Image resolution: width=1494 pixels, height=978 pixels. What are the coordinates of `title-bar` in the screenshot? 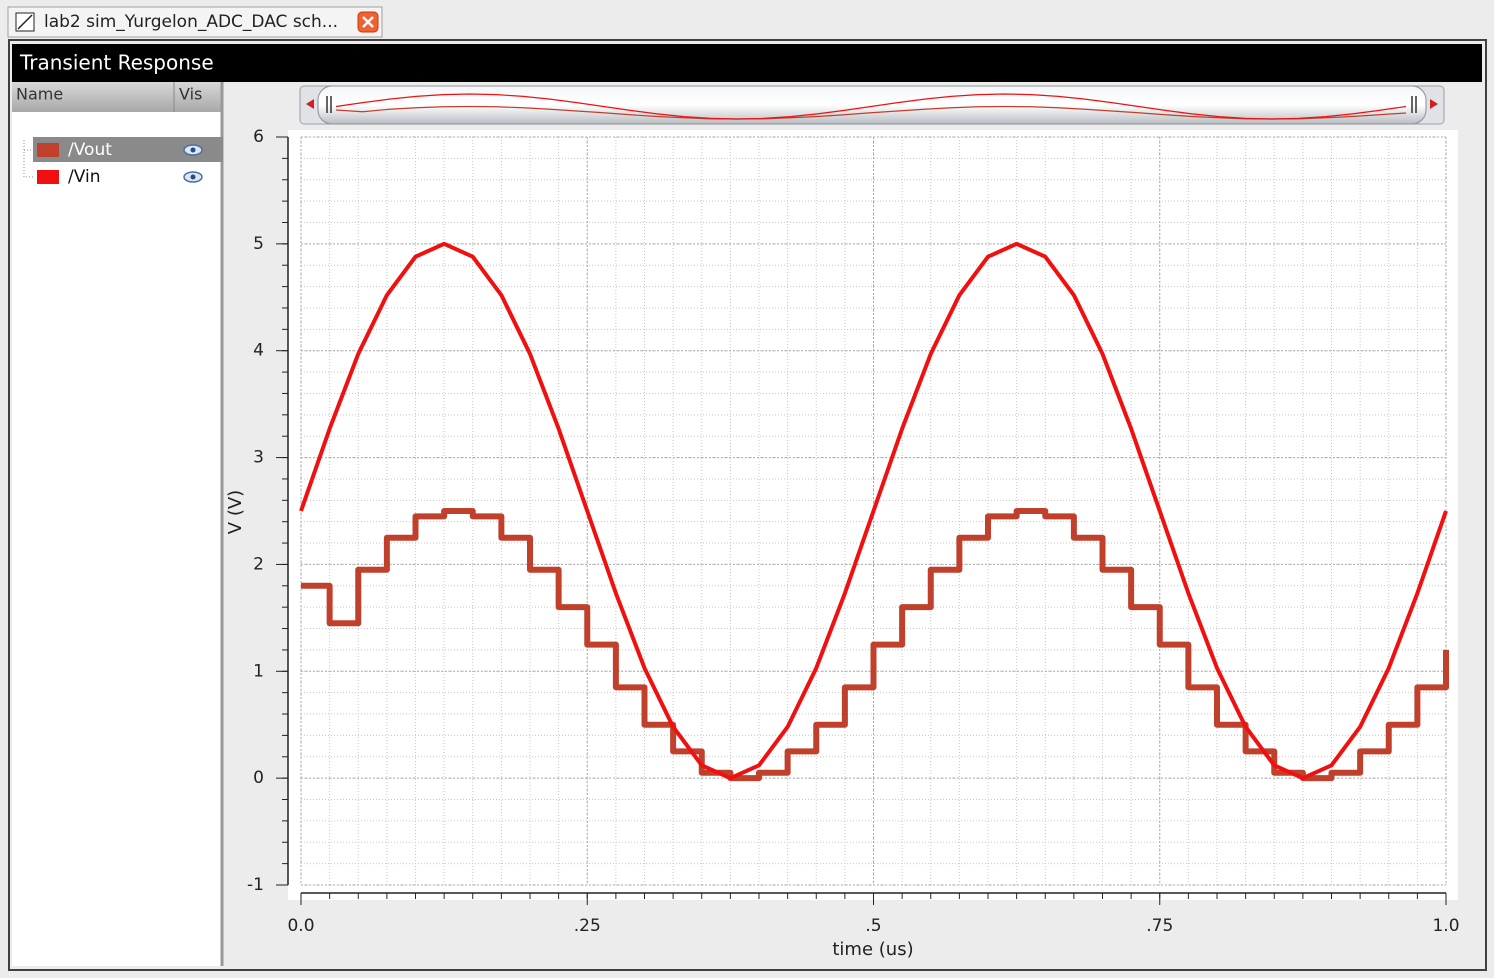 It's located at (747, 63).